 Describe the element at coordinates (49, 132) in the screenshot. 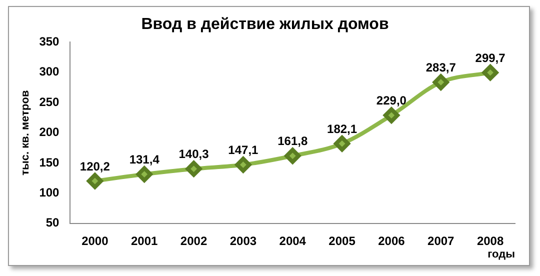

I see `y-tick-label: 200` at that location.